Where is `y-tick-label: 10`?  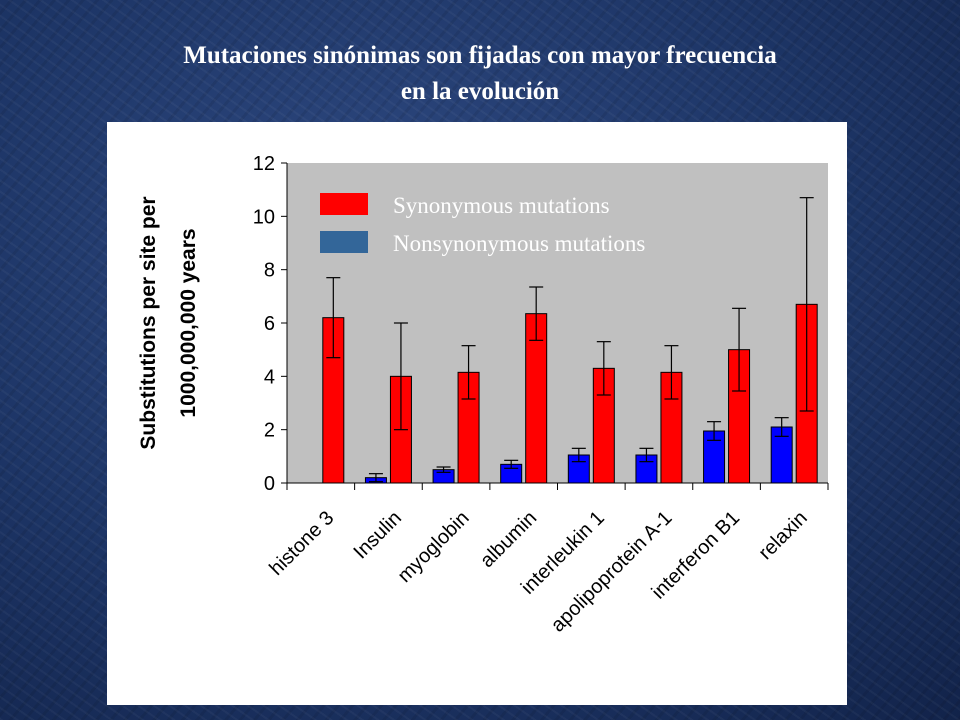 y-tick-label: 10 is located at coordinates (264, 217).